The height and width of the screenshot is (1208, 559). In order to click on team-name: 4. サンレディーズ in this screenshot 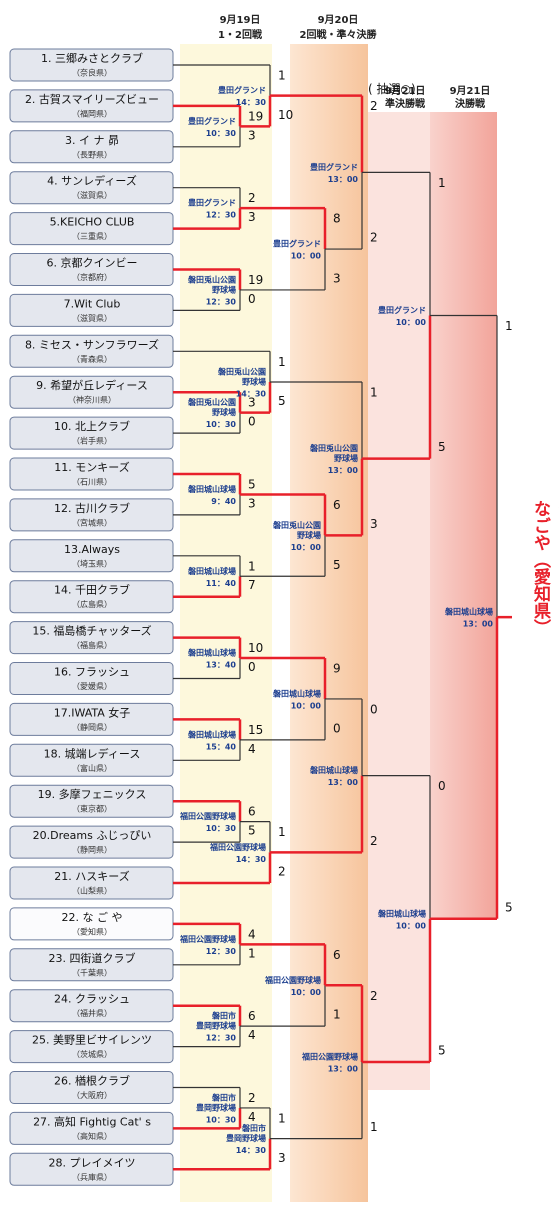, I will do `click(92, 181)`.